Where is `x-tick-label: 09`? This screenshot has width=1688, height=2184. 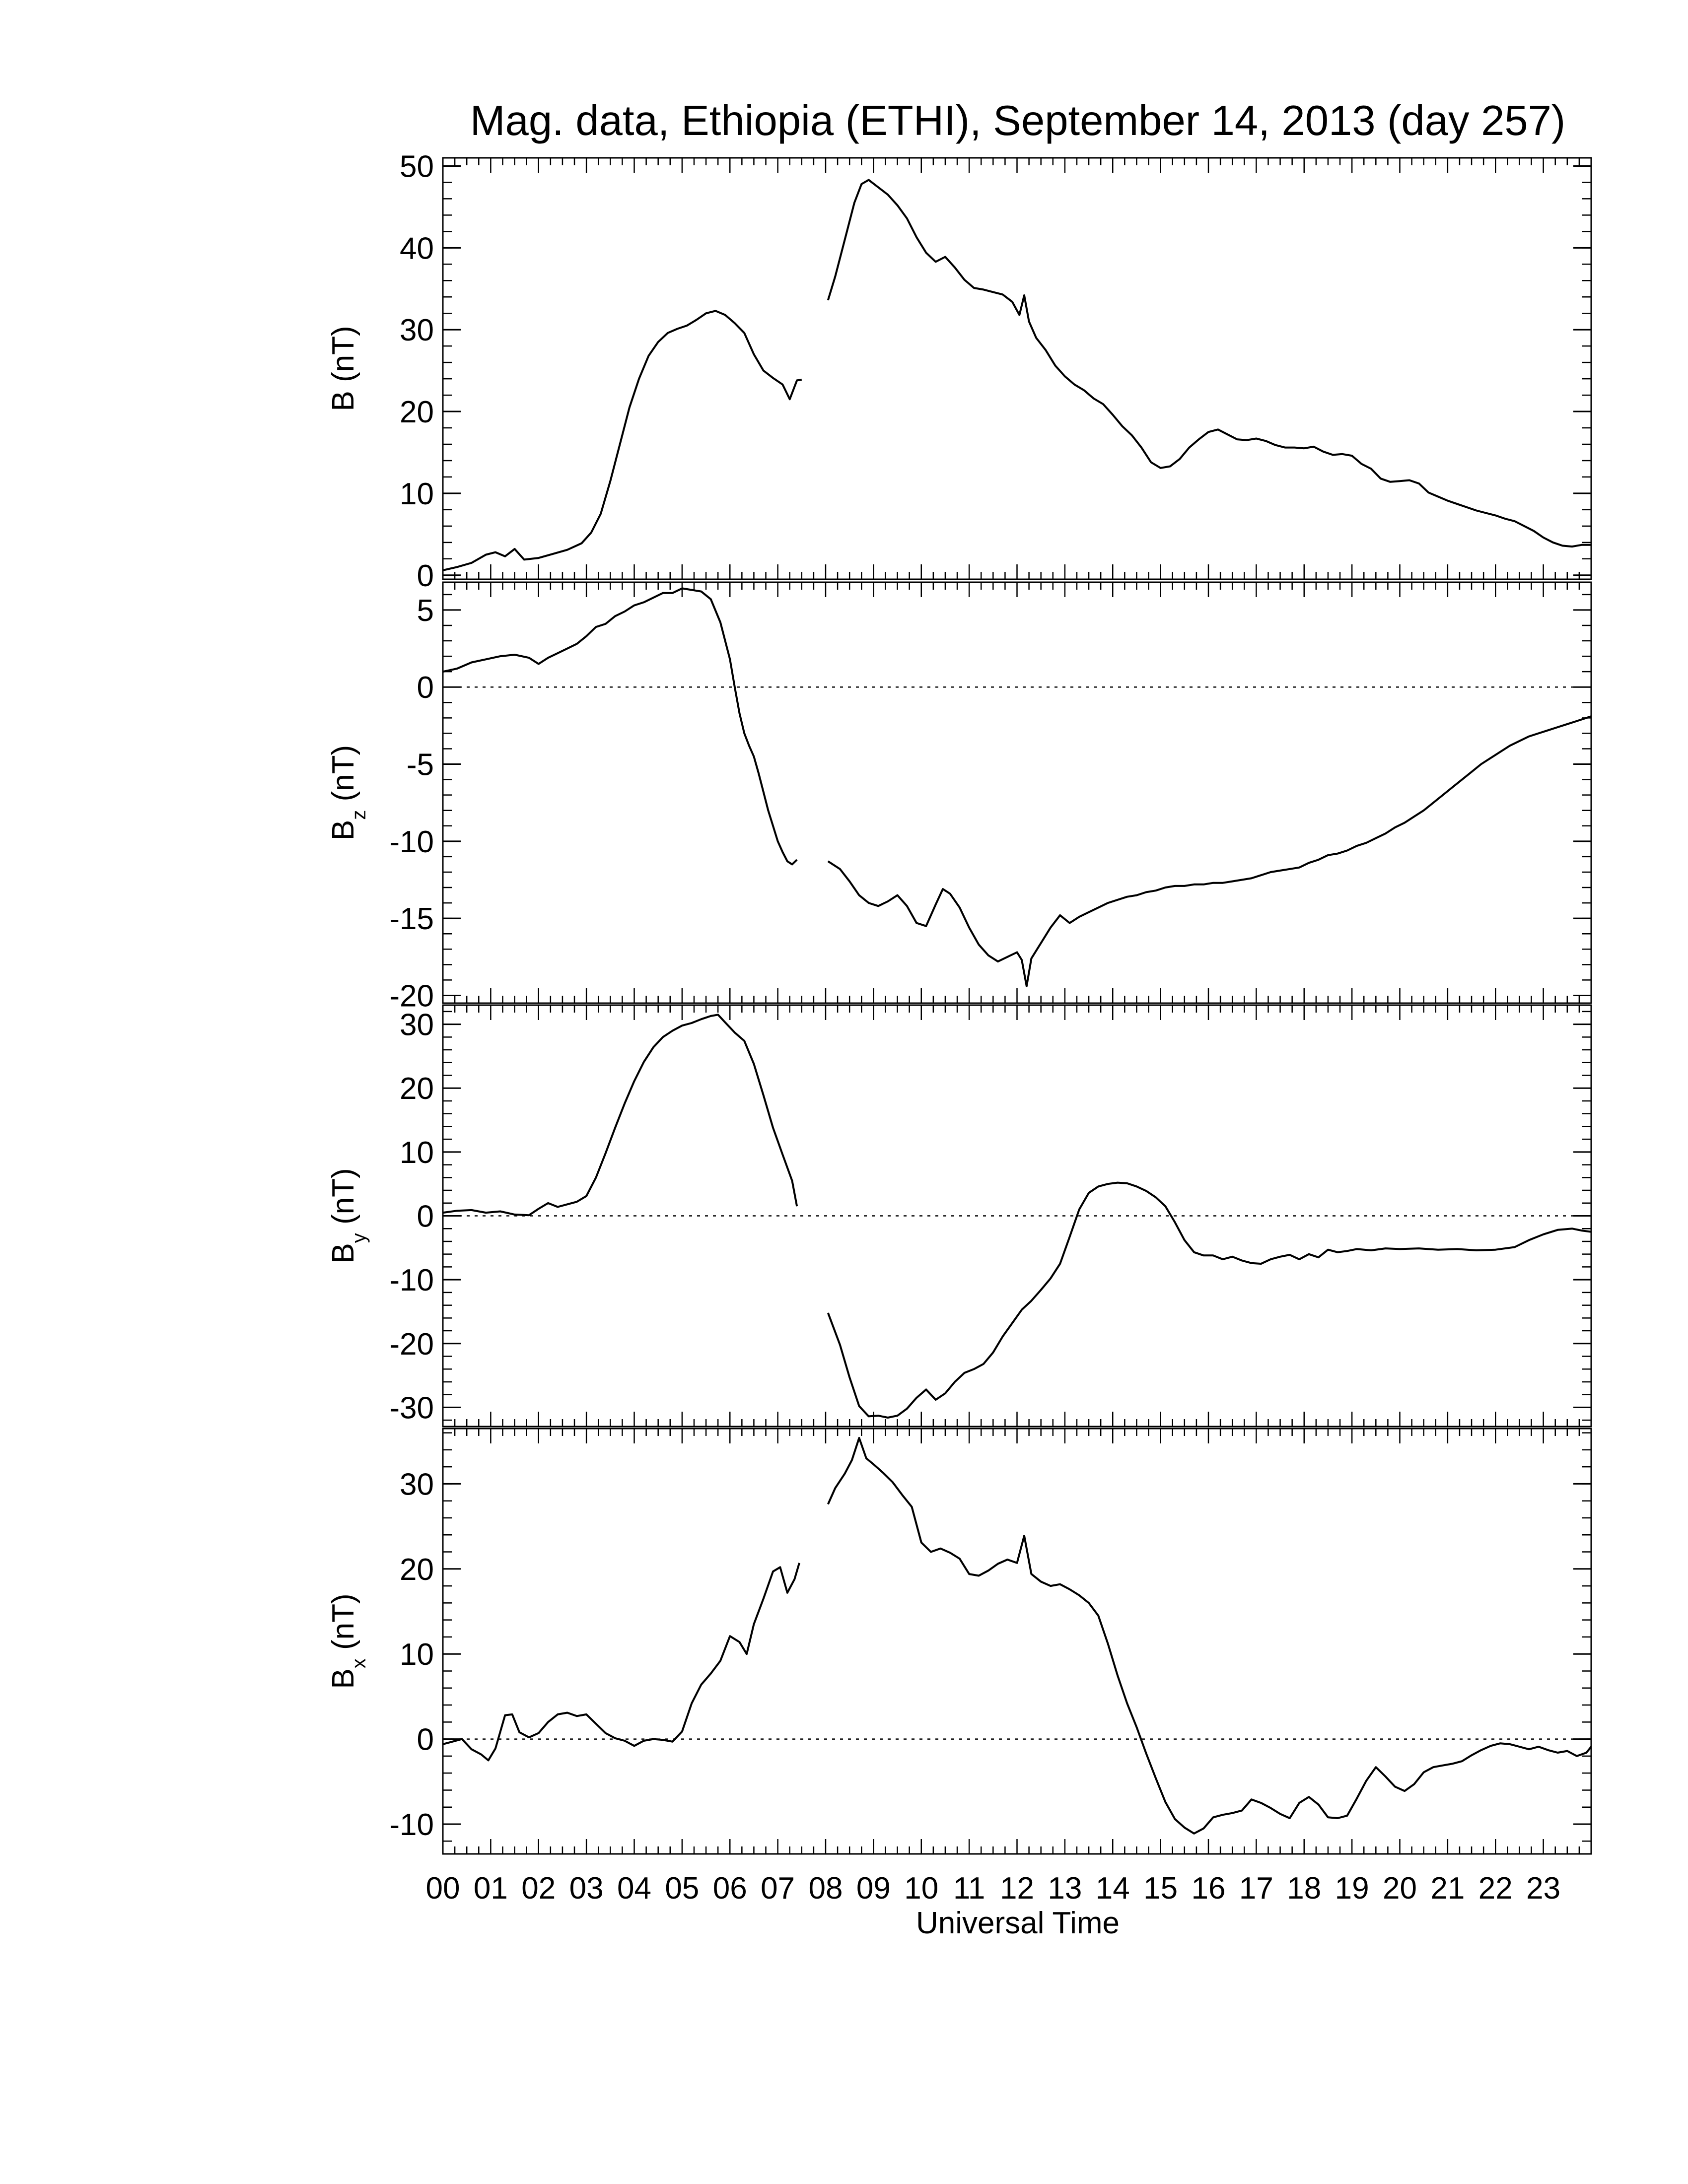
x-tick-label: 09 is located at coordinates (873, 1888).